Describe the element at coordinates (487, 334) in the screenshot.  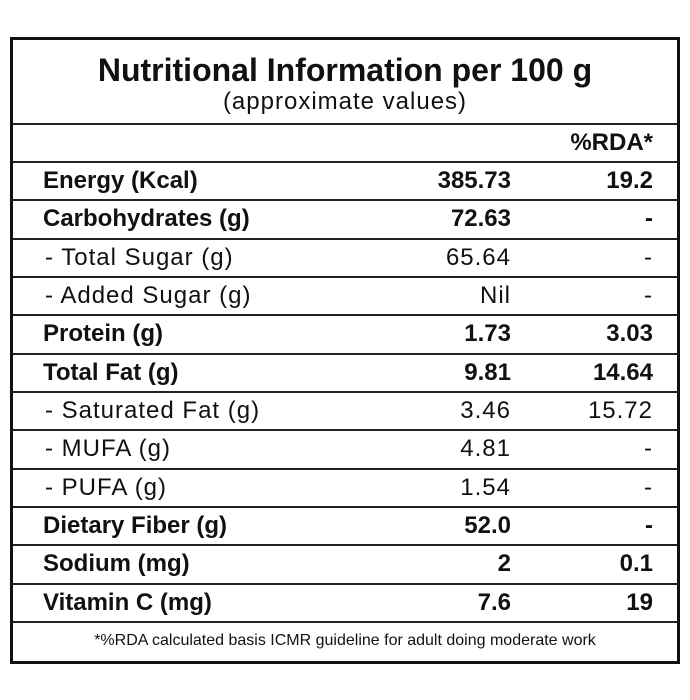
I see `nutrient-value: 1.73` at that location.